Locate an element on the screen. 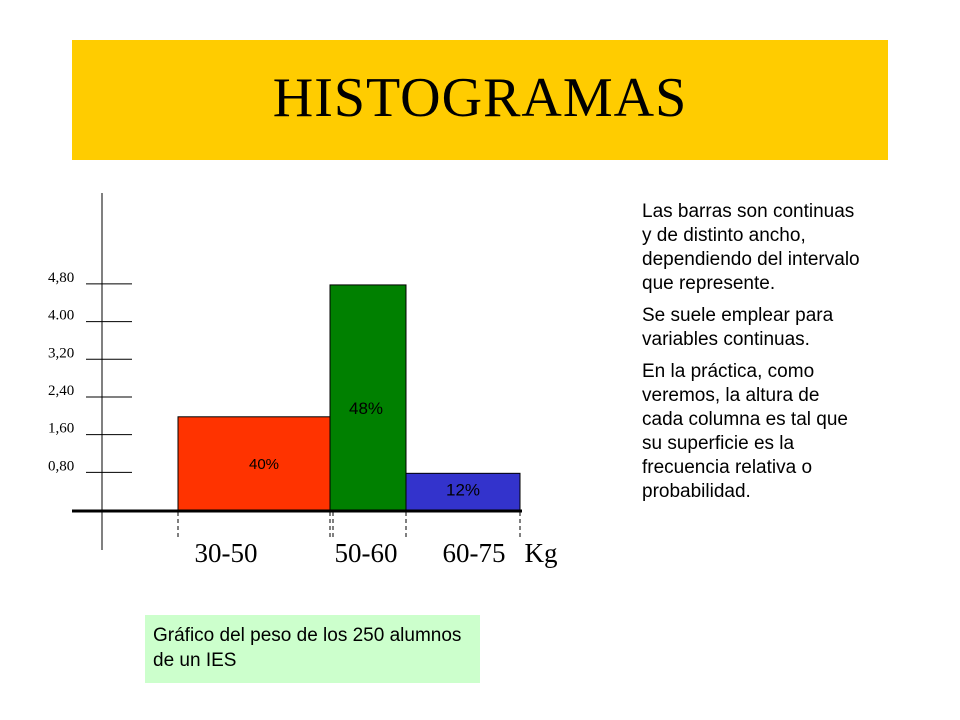 Image resolution: width=960 pixels, height=720 pixels. y-tick-label: 1,60 is located at coordinates (61, 429).